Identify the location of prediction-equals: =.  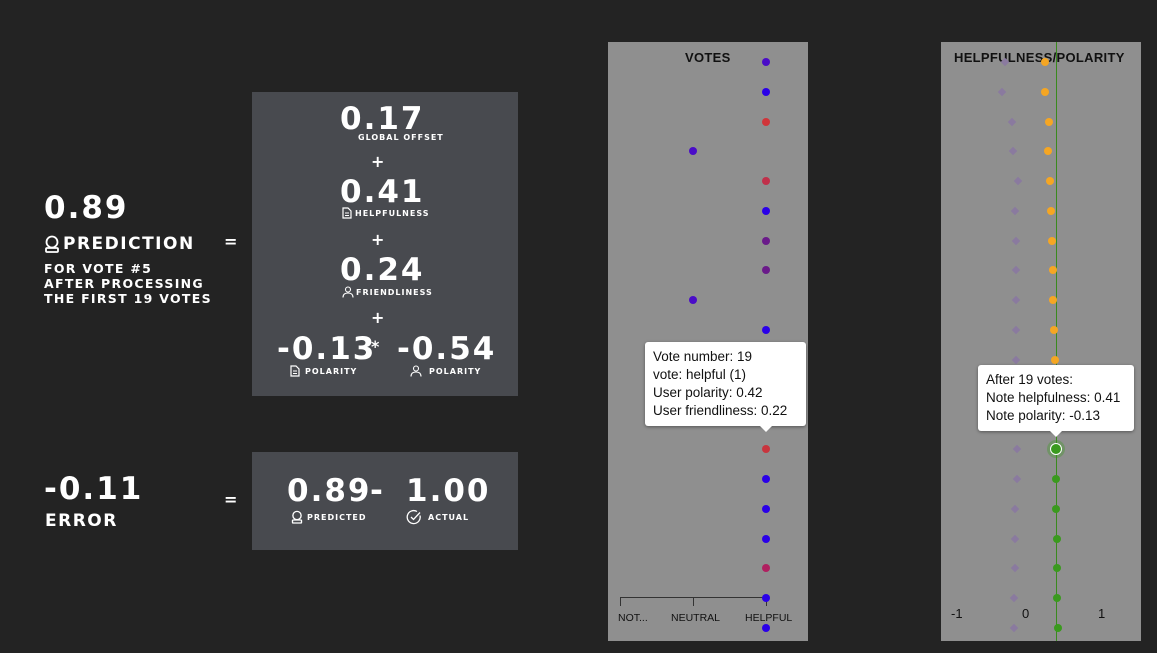
(231, 241).